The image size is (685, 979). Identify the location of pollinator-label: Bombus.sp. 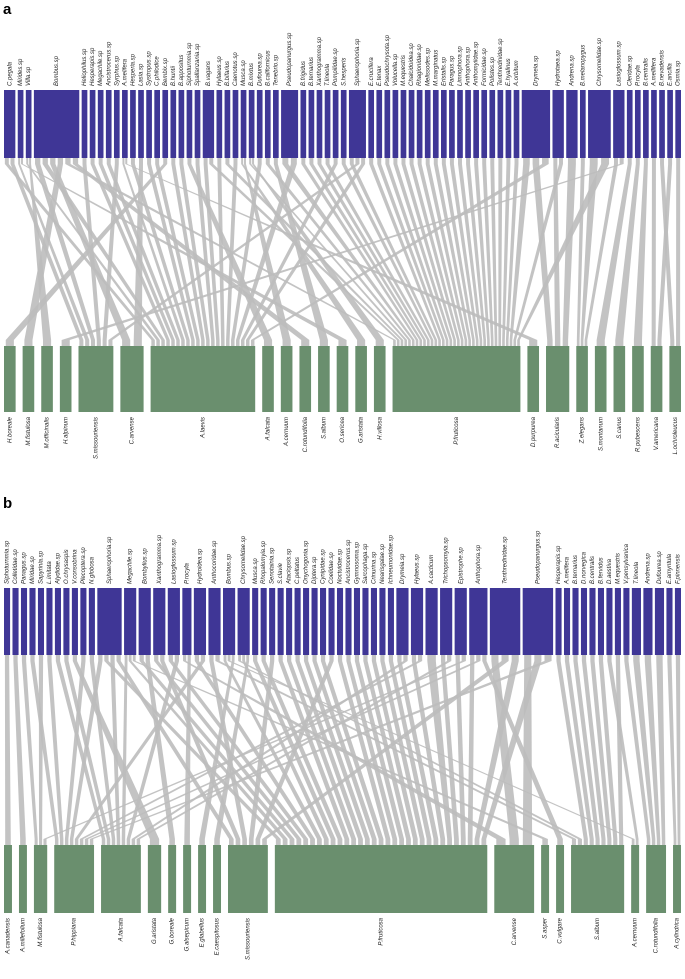
(230, 568).